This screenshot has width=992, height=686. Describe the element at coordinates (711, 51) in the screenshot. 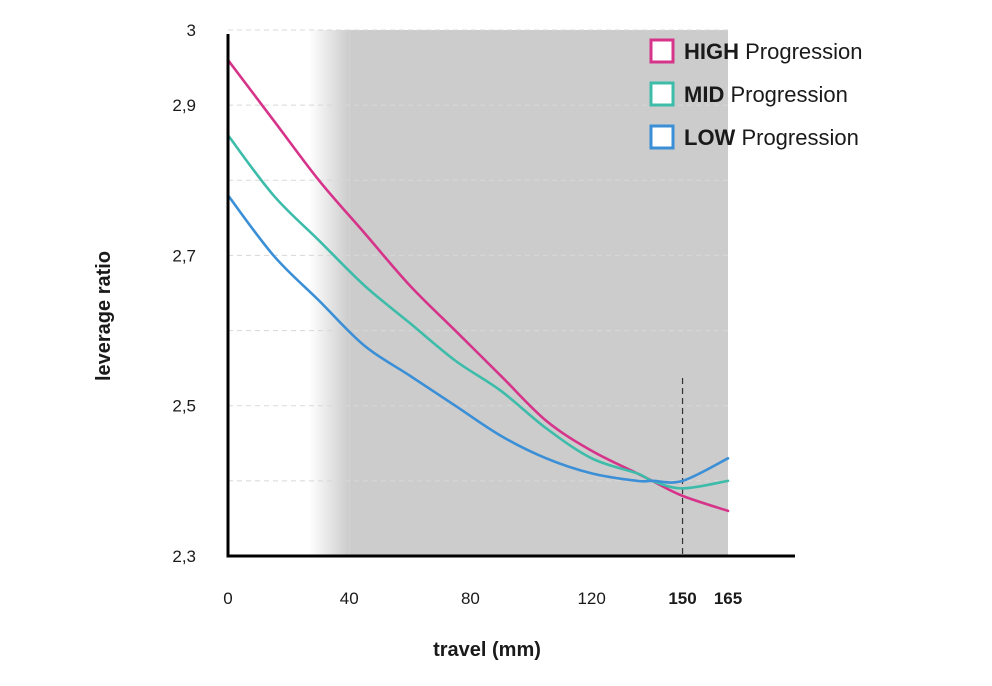

I see `legend-label-strong: HIGH` at that location.